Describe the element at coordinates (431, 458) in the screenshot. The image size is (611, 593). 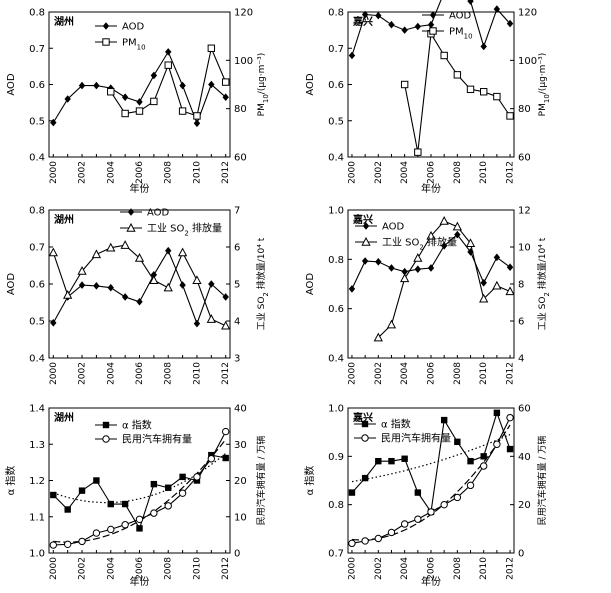
I see `trendline-alpha` at that location.